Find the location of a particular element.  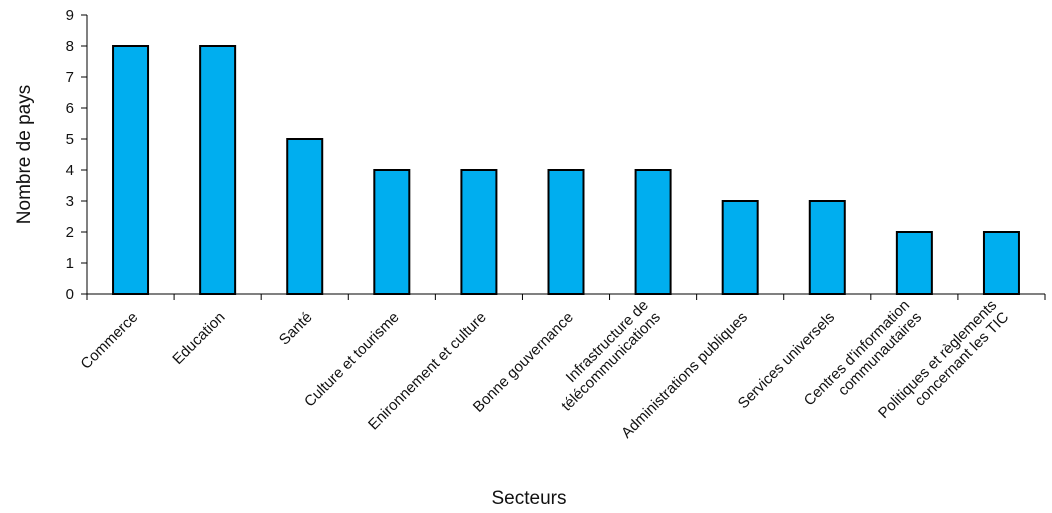

y-axis: 0 1 2 3 4 5 6 7 8 9 is located at coordinates (77, 155).